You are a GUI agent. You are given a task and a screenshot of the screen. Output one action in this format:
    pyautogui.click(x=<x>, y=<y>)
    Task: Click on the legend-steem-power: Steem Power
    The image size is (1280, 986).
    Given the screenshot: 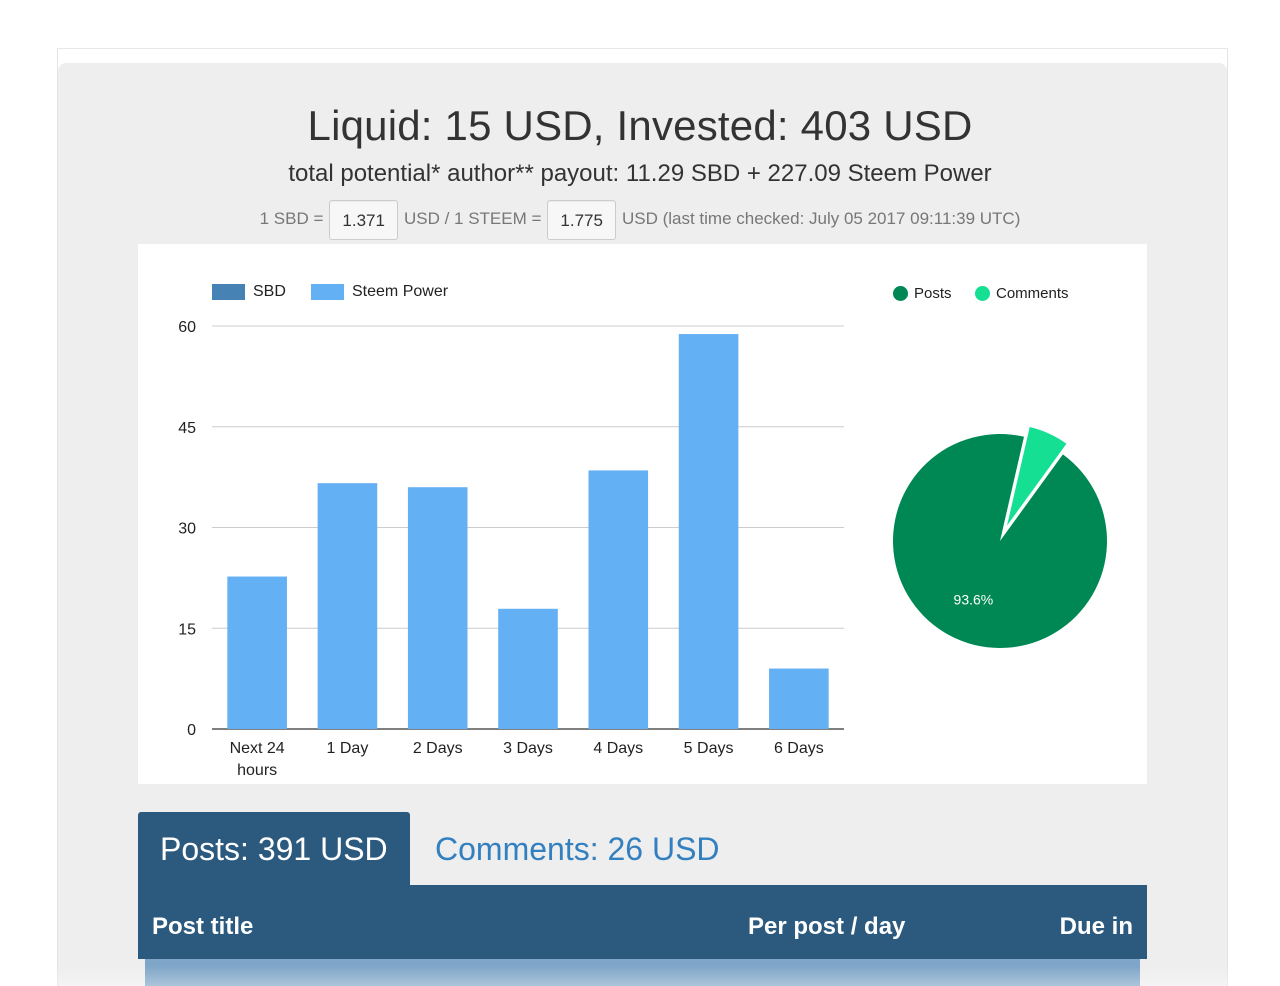 What is the action you would take?
    pyautogui.click(x=379, y=292)
    